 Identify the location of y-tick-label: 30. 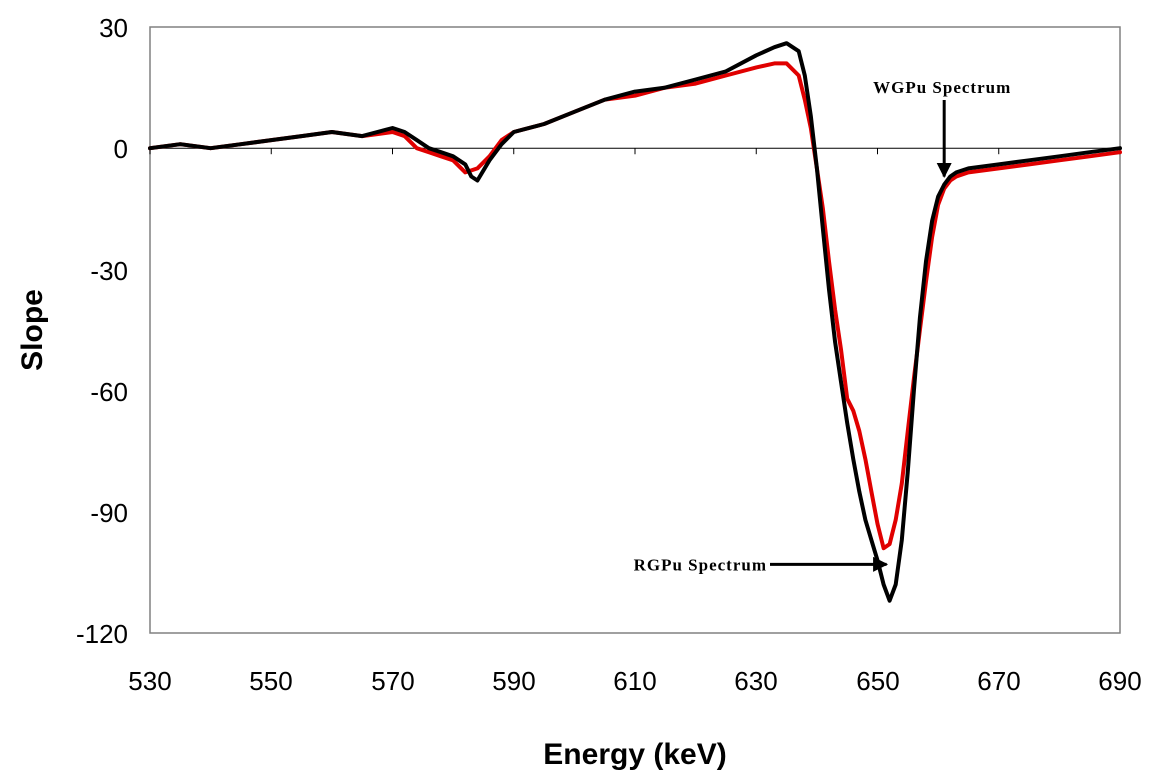
(113, 28).